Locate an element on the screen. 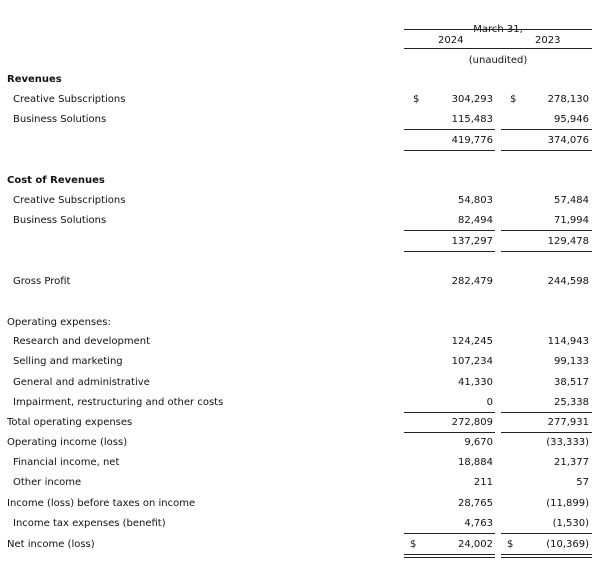  value-2024: 0 is located at coordinates (489, 402).